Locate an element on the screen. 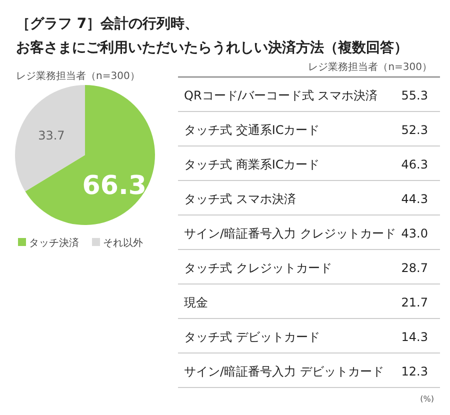 This screenshot has height=415, width=450. category-label: タッチ式 クレジットカード is located at coordinates (258, 267).